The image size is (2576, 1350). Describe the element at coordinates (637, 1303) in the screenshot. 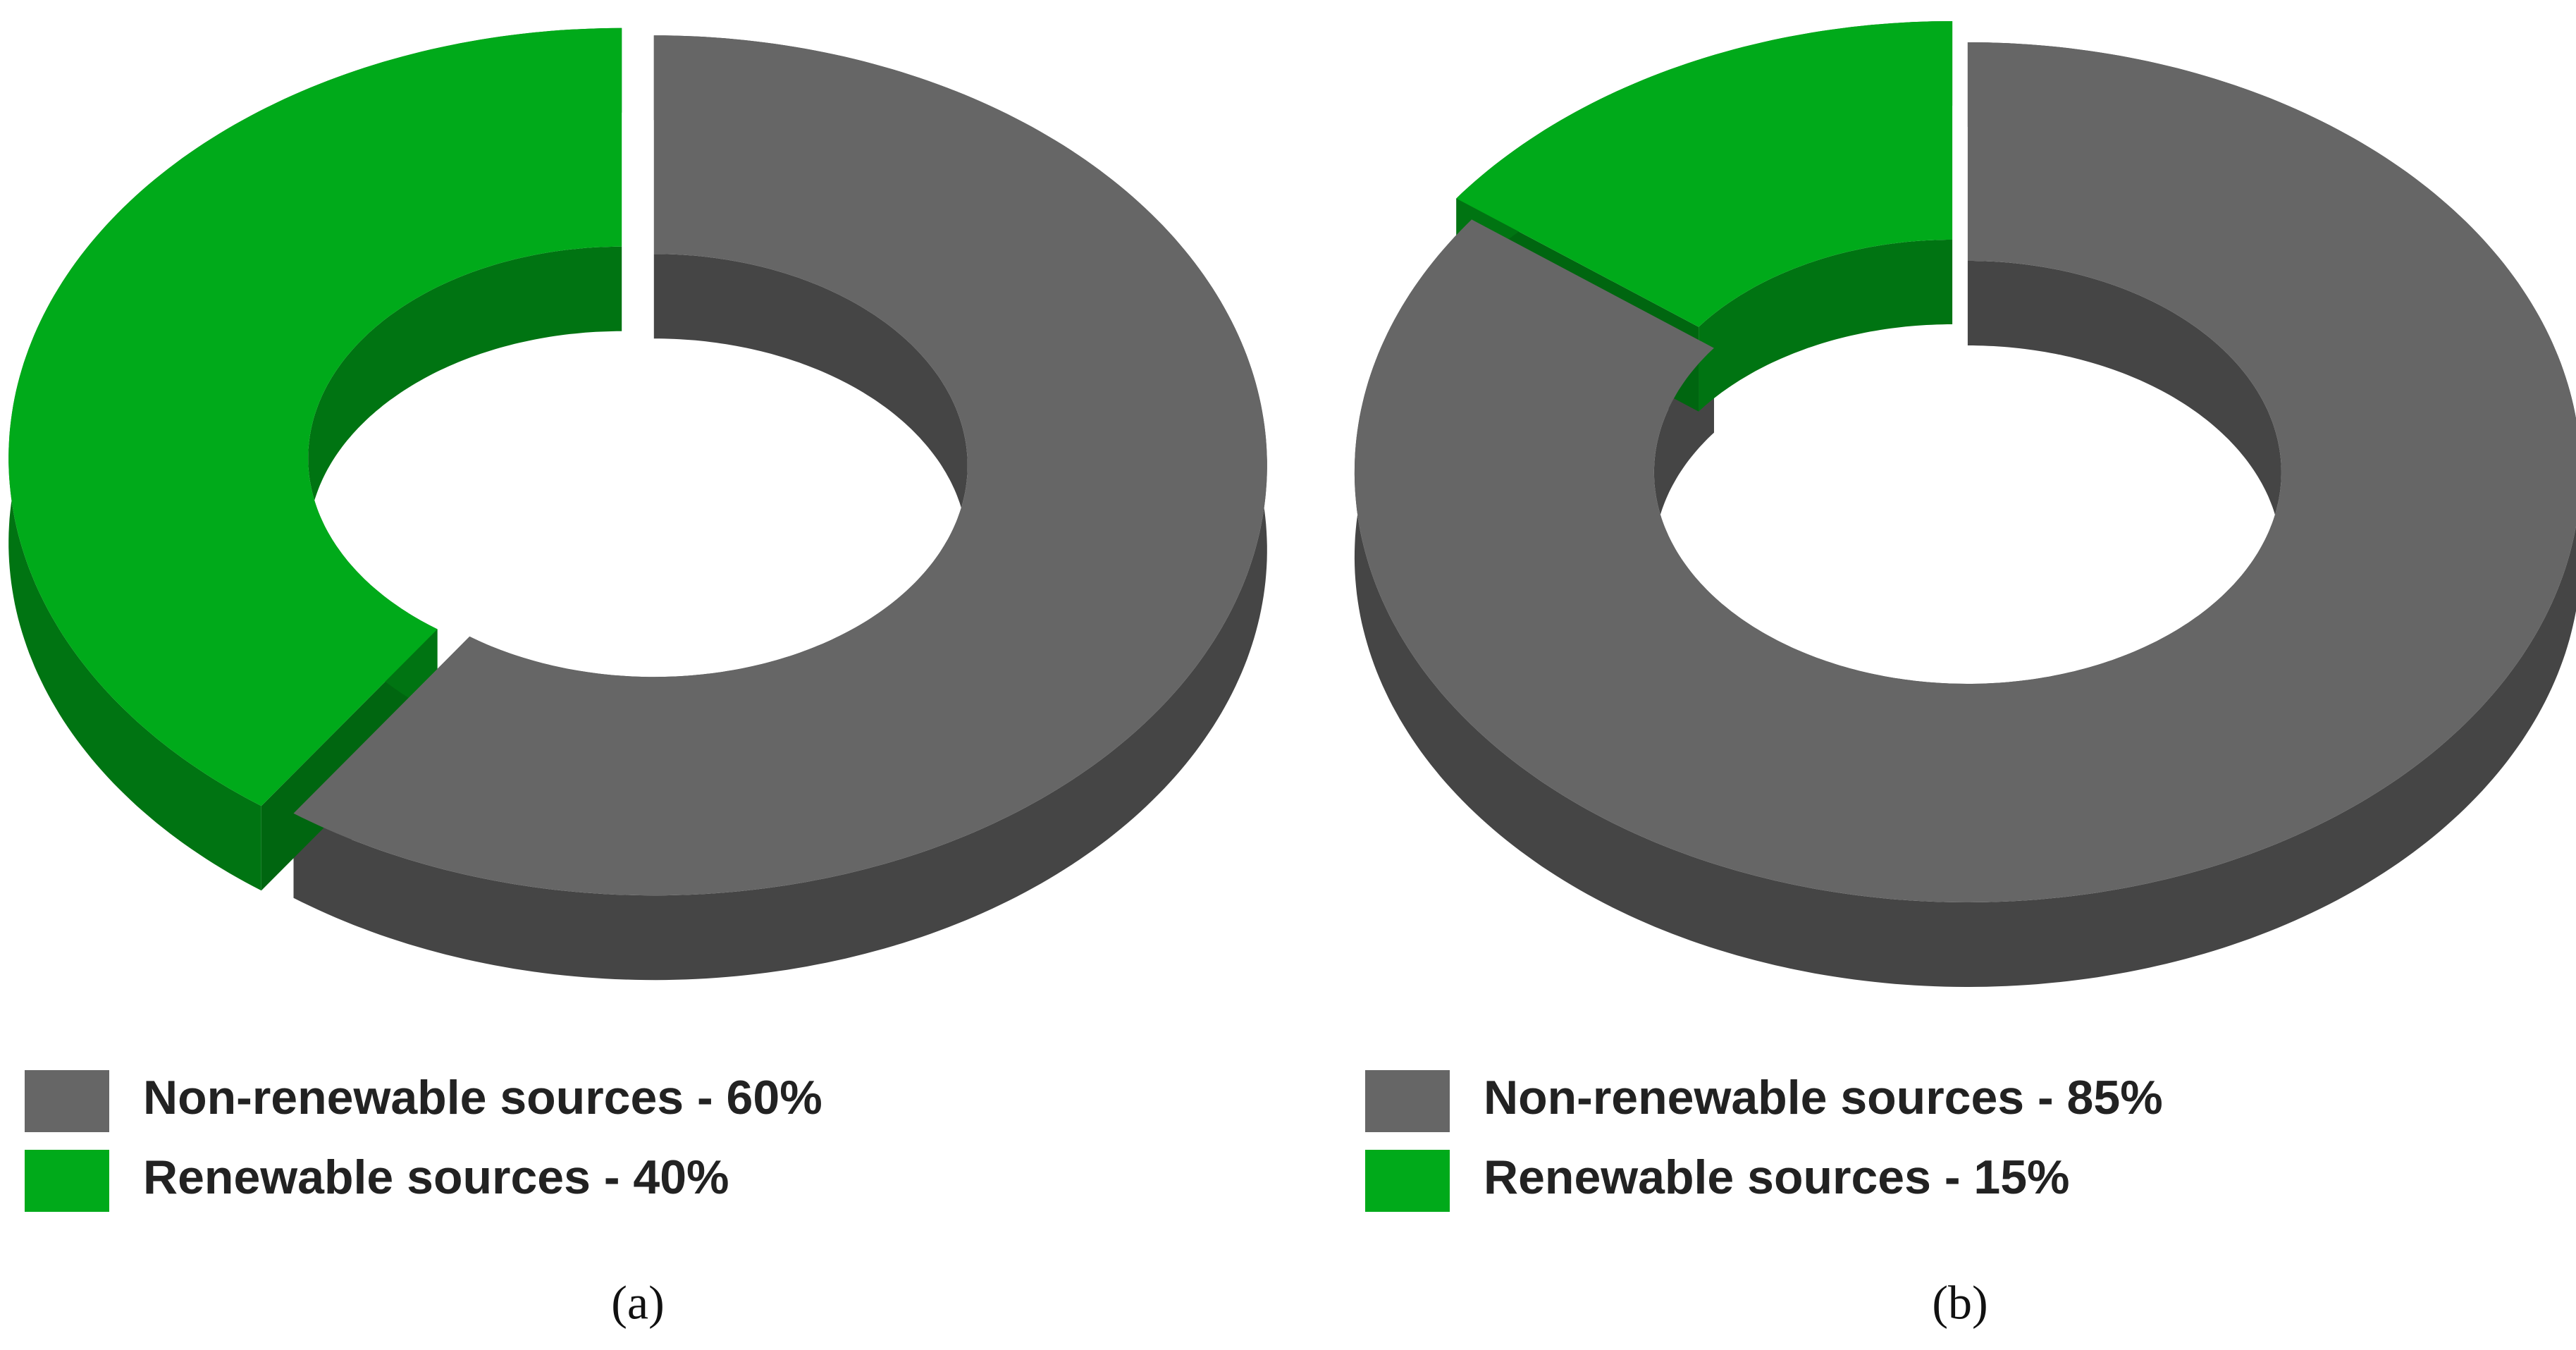

I see `panel-caption: (a)` at that location.